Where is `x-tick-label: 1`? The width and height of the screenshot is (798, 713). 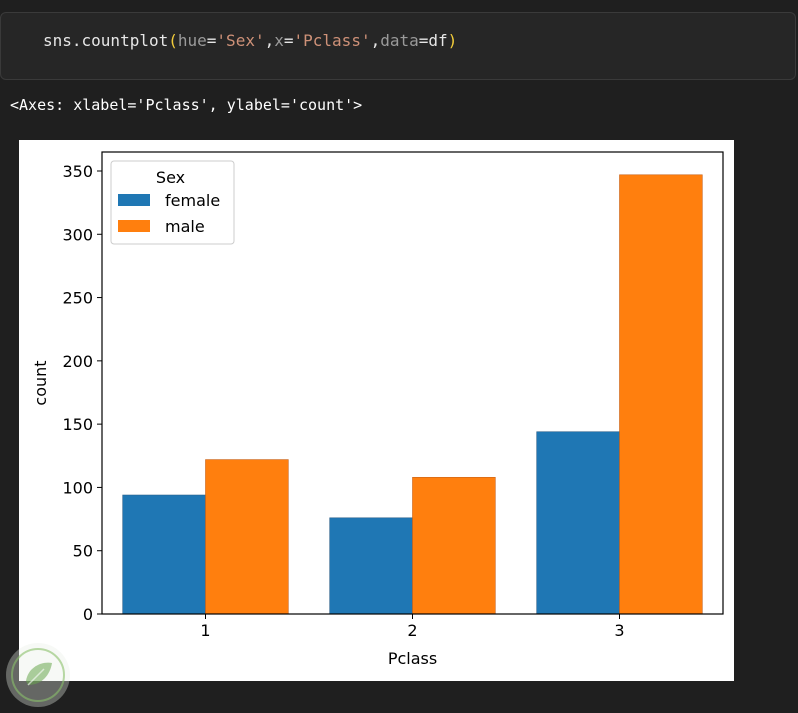
x-tick-label: 1 is located at coordinates (205, 630).